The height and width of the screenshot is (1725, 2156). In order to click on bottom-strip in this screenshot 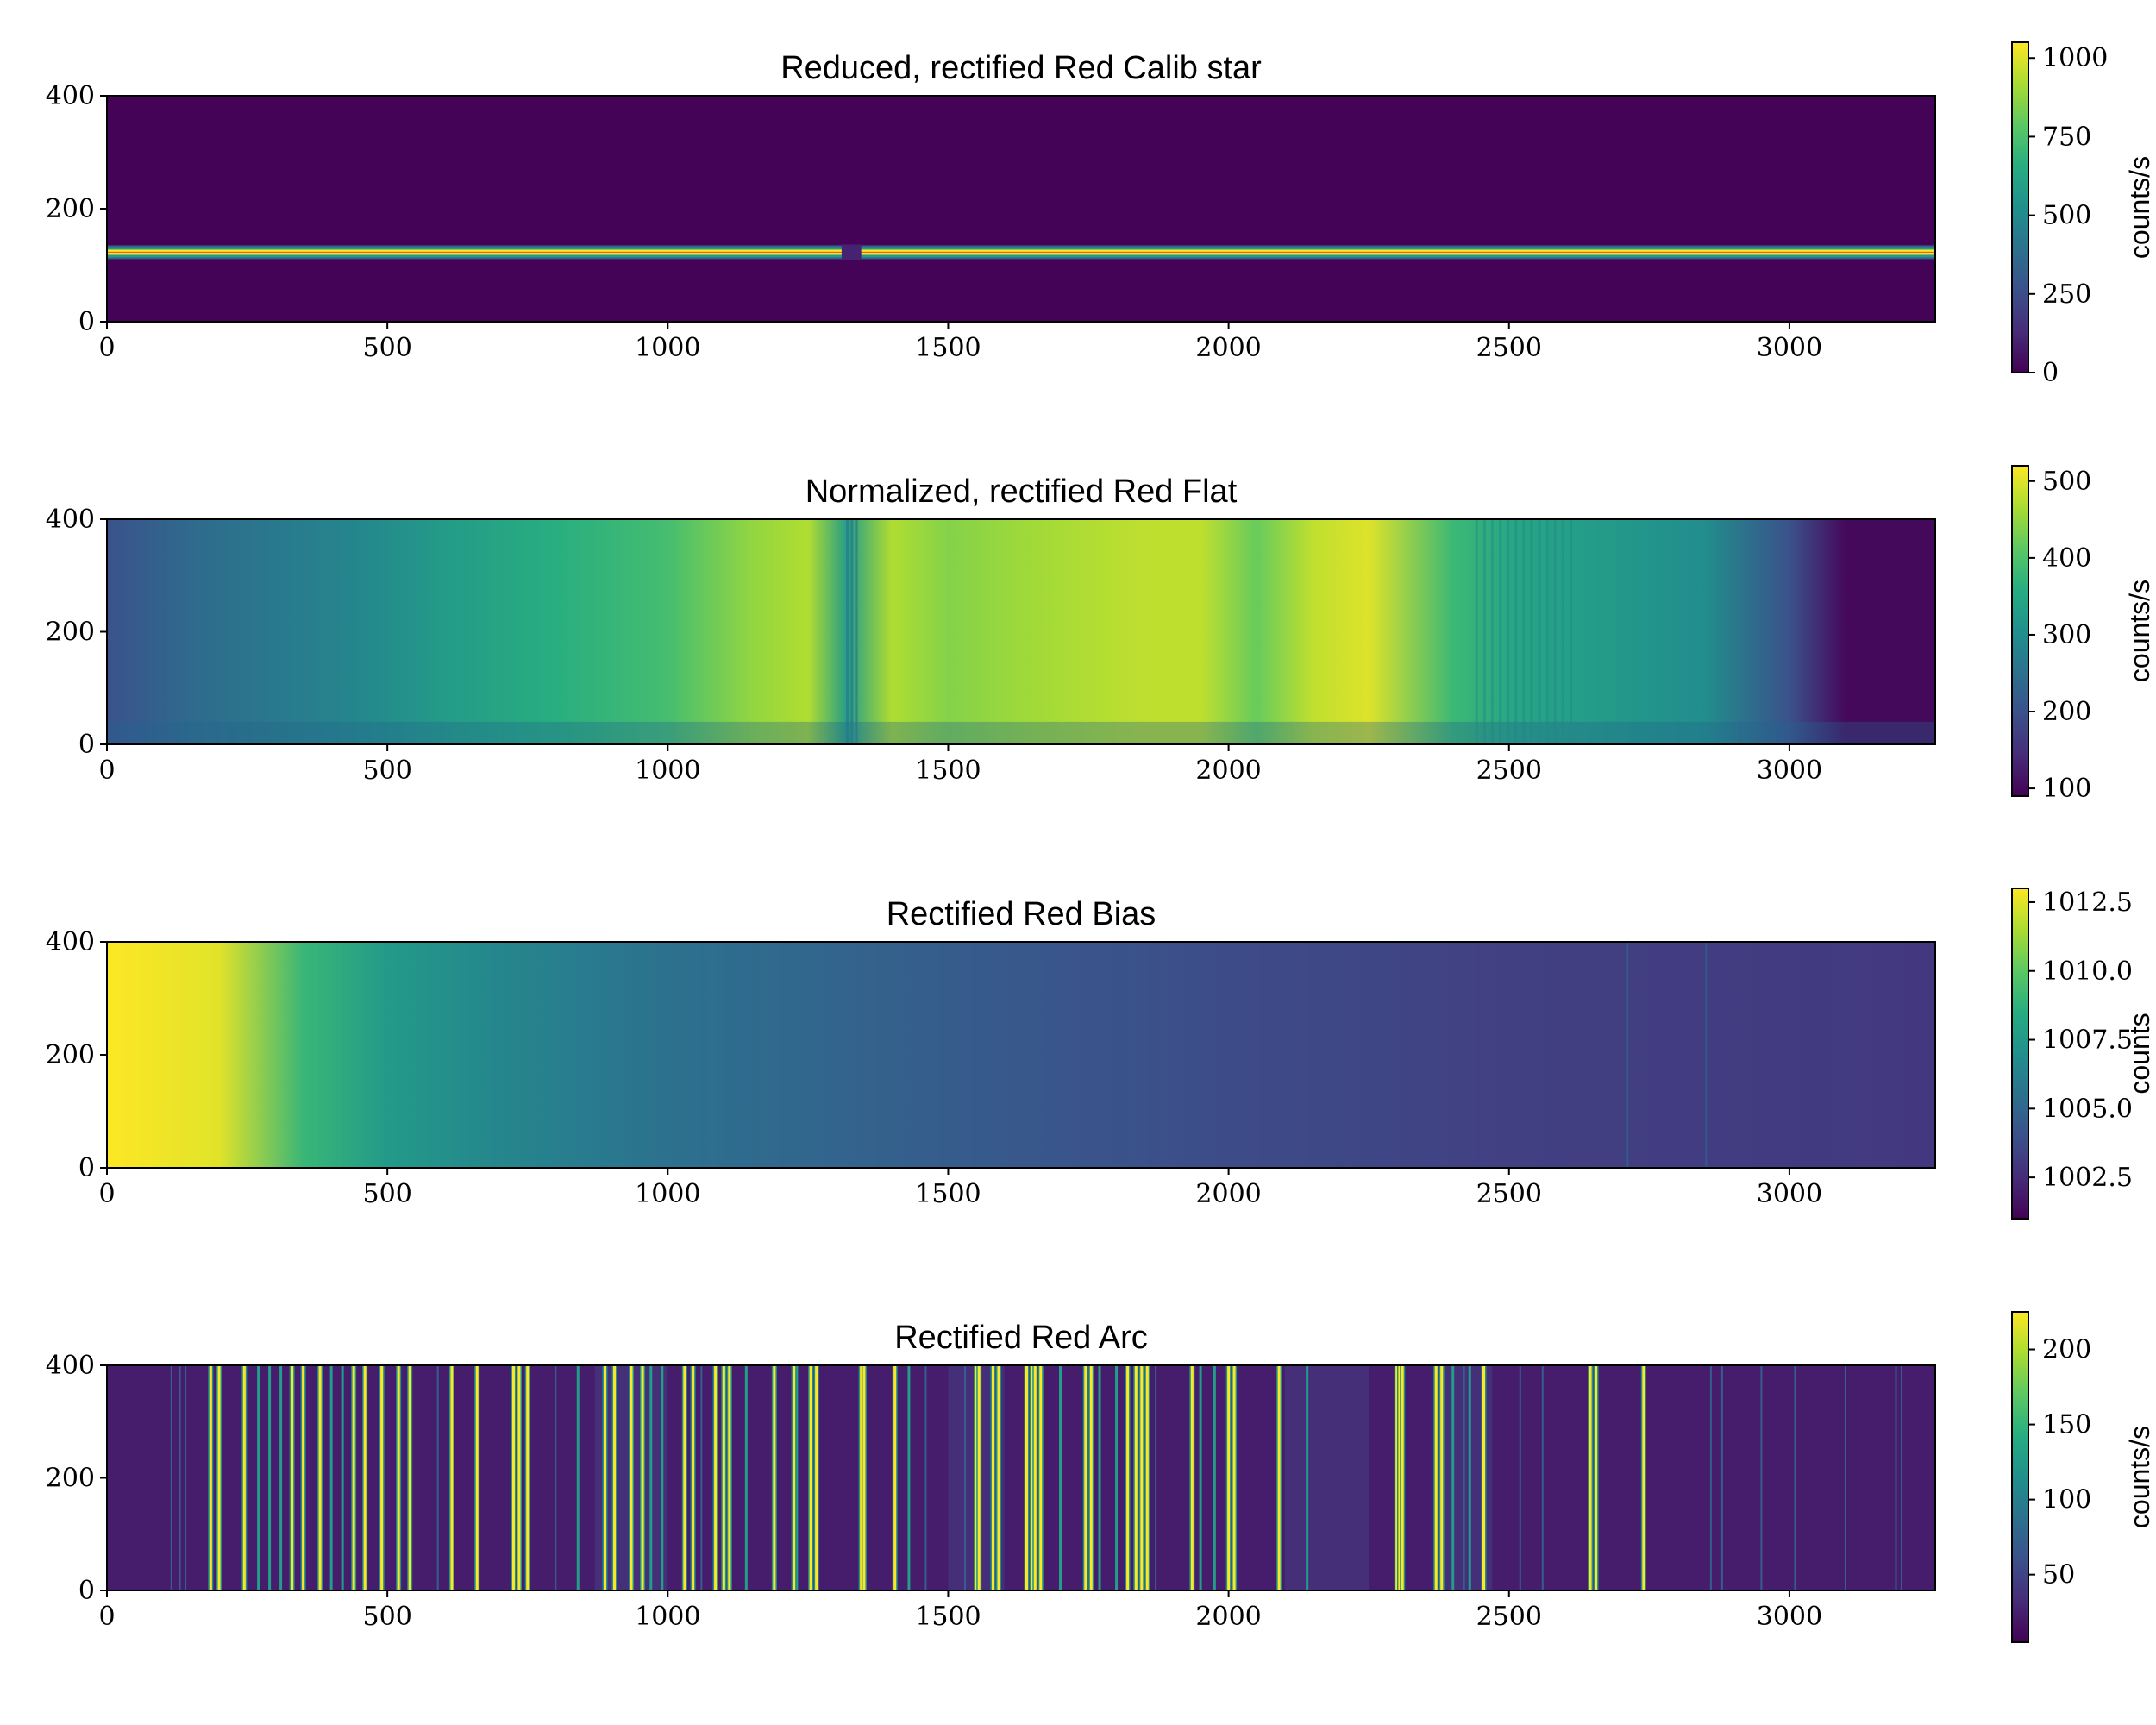, I will do `click(1021, 733)`.